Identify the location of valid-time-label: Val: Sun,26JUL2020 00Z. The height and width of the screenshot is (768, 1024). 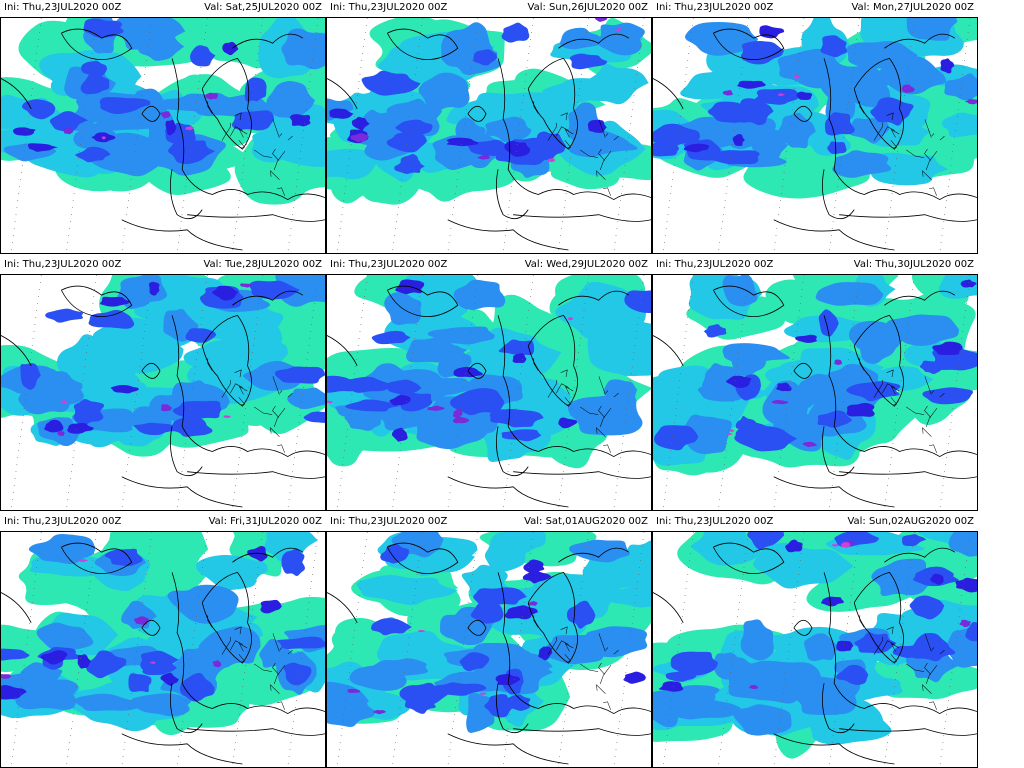
(588, 7).